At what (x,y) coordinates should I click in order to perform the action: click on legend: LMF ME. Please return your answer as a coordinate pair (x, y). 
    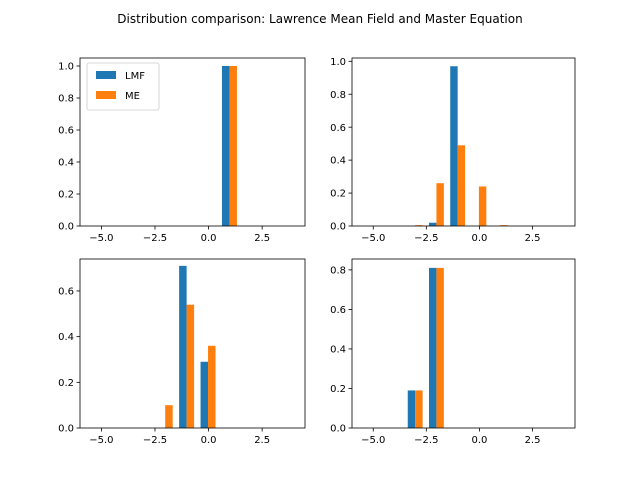
    Looking at the image, I should click on (123, 86).